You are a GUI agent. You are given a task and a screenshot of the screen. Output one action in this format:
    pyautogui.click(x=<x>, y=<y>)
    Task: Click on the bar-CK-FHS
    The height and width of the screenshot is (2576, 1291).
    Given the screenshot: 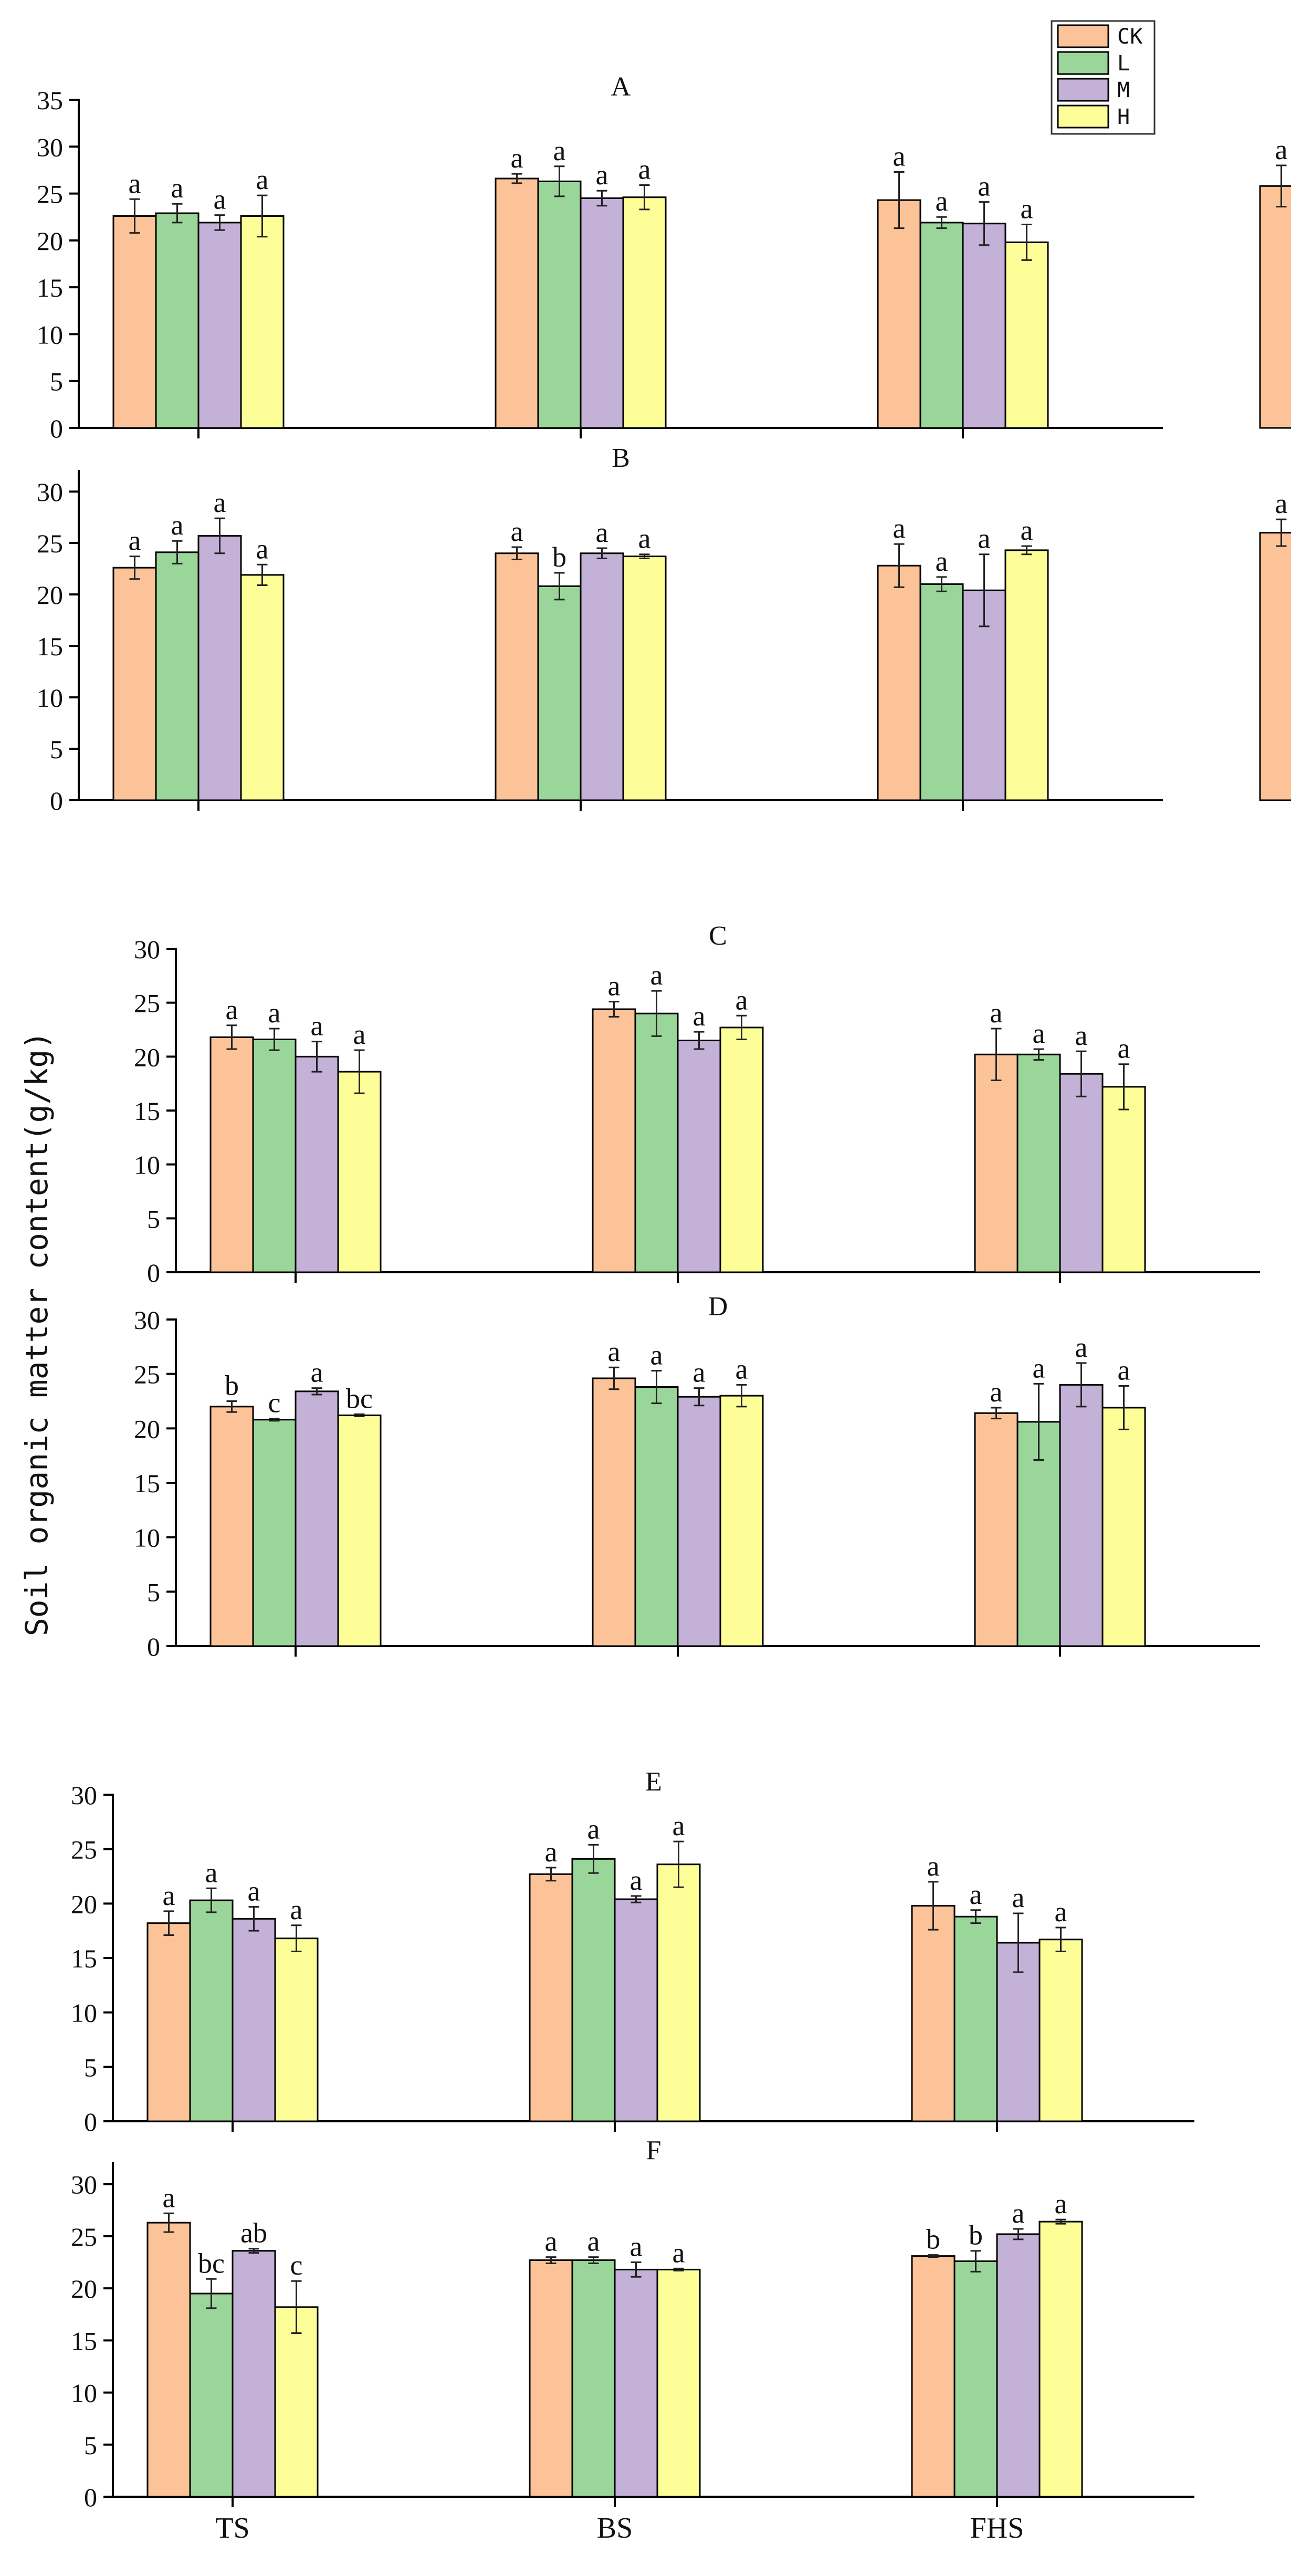 What is the action you would take?
    pyautogui.click(x=996, y=1529)
    